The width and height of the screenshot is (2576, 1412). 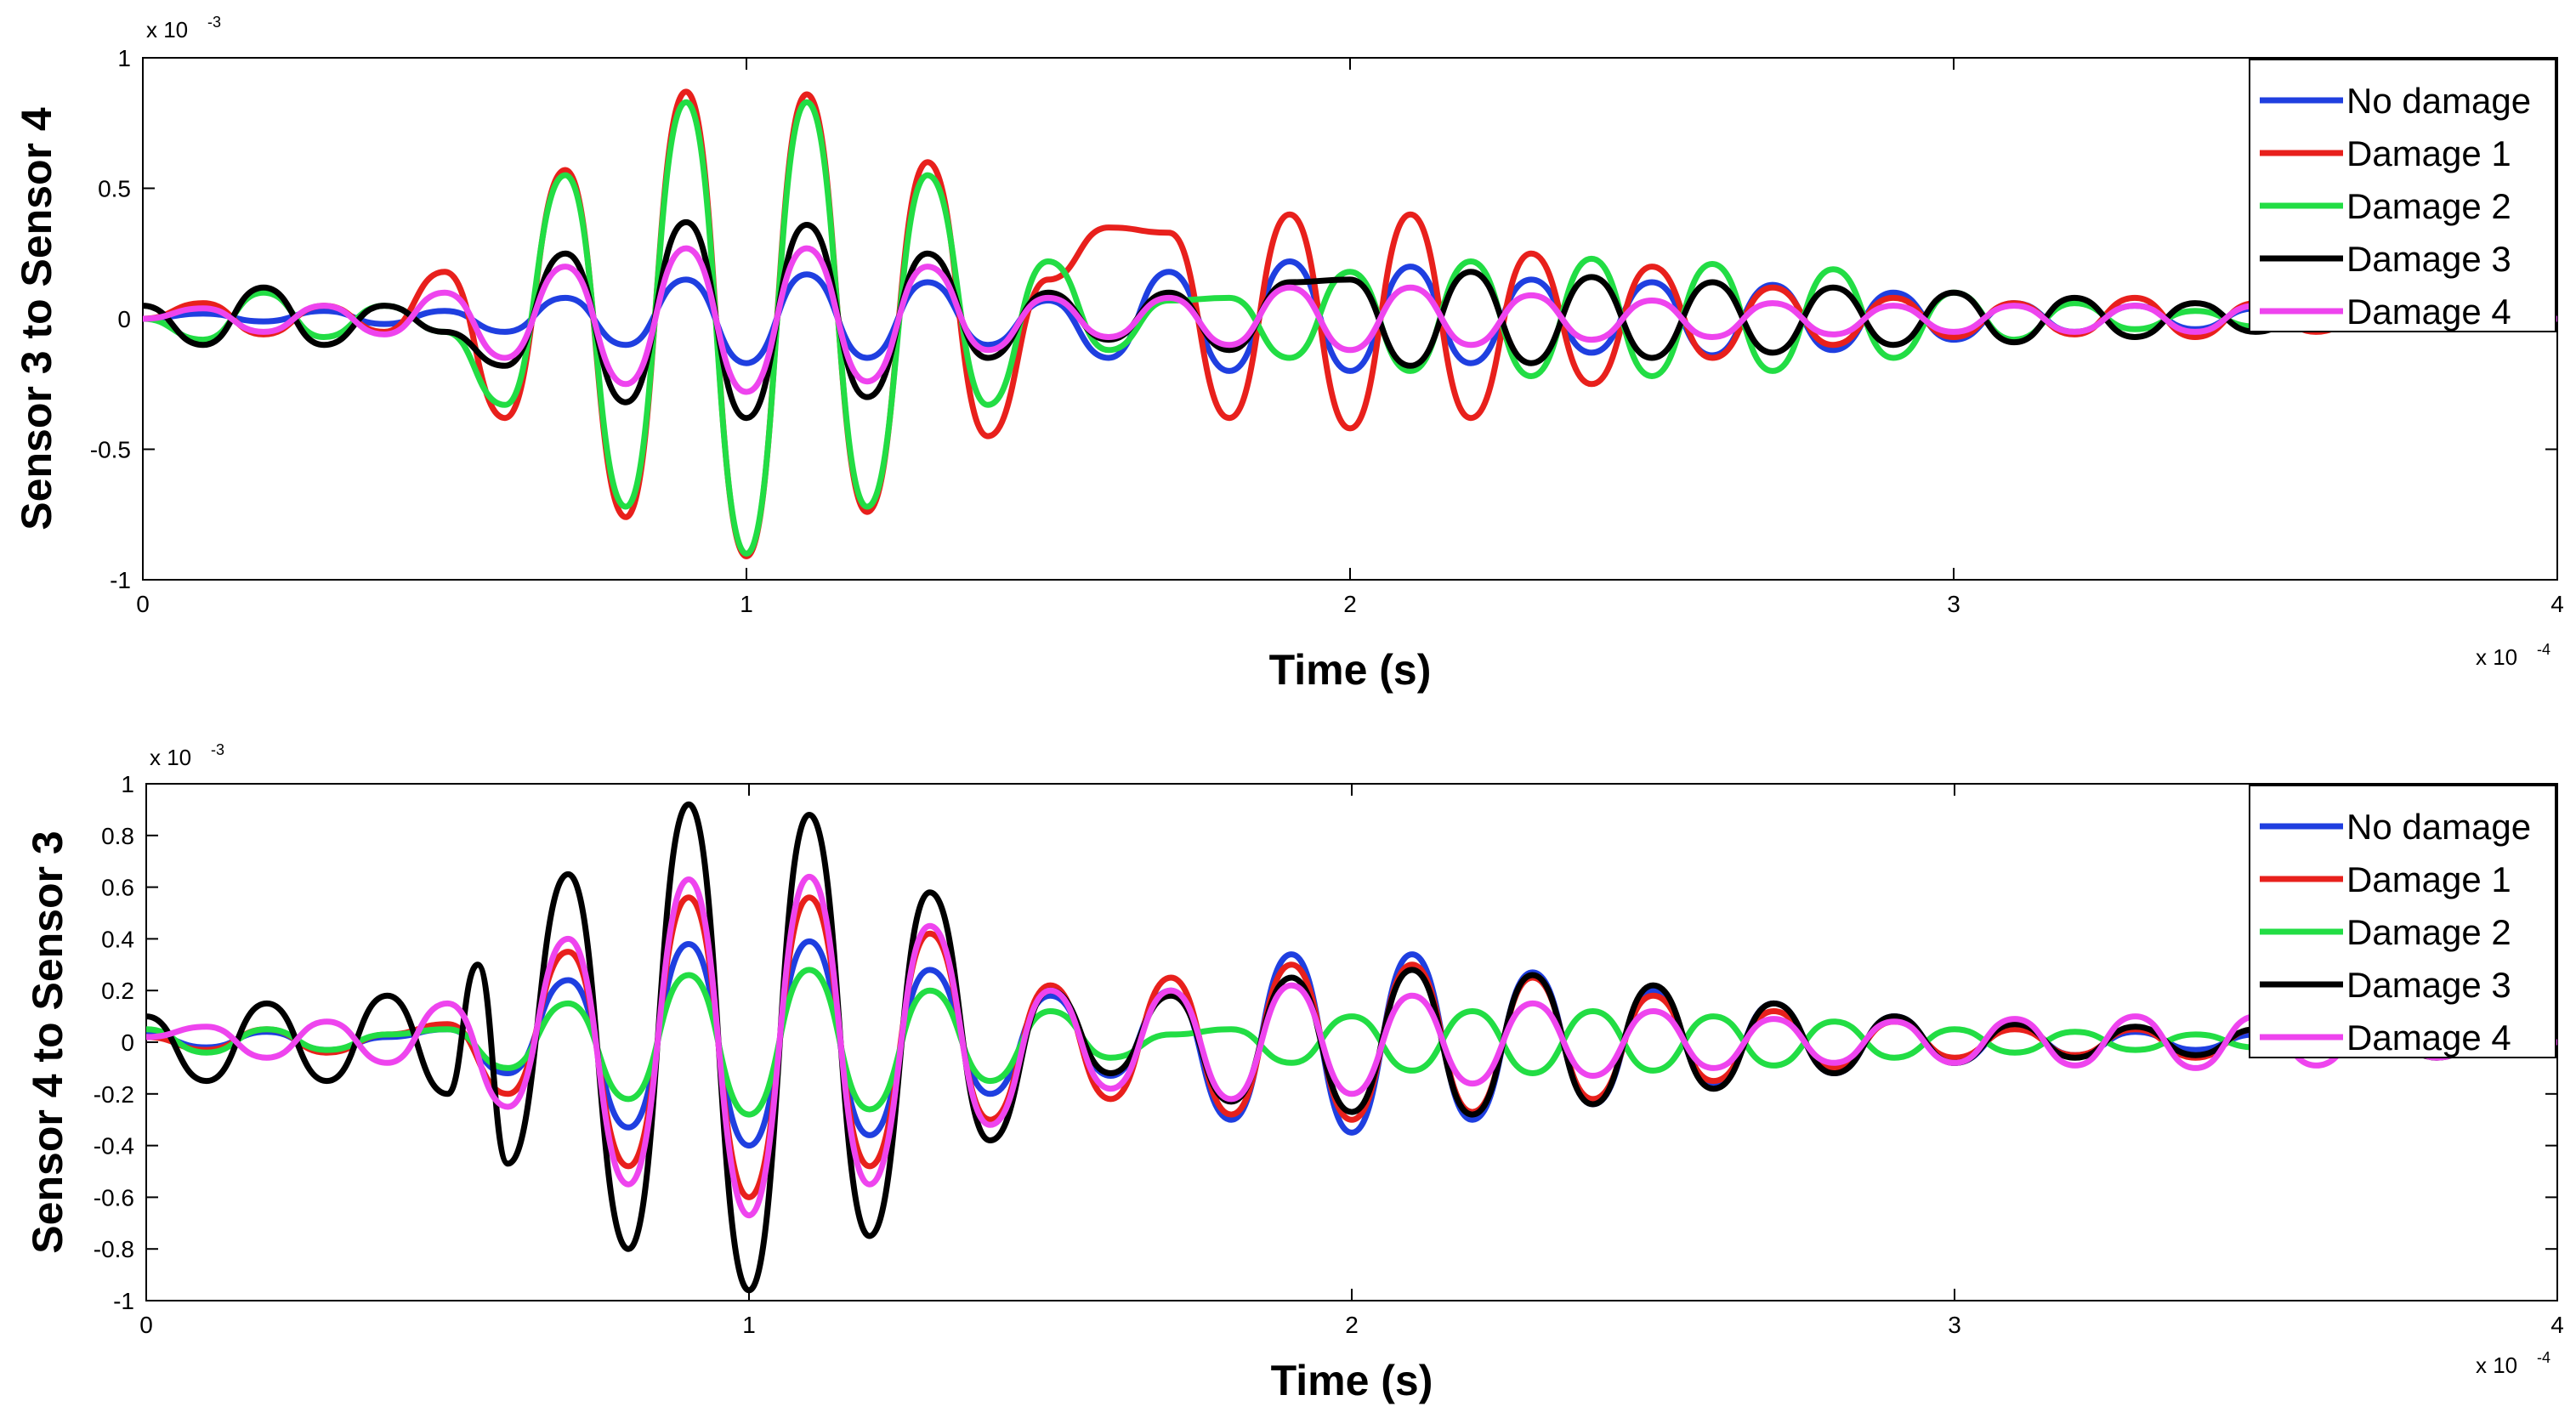 What do you see at coordinates (48, 1042) in the screenshot?
I see `y-axis-label: Sensor 4 to Sensor 3` at bounding box center [48, 1042].